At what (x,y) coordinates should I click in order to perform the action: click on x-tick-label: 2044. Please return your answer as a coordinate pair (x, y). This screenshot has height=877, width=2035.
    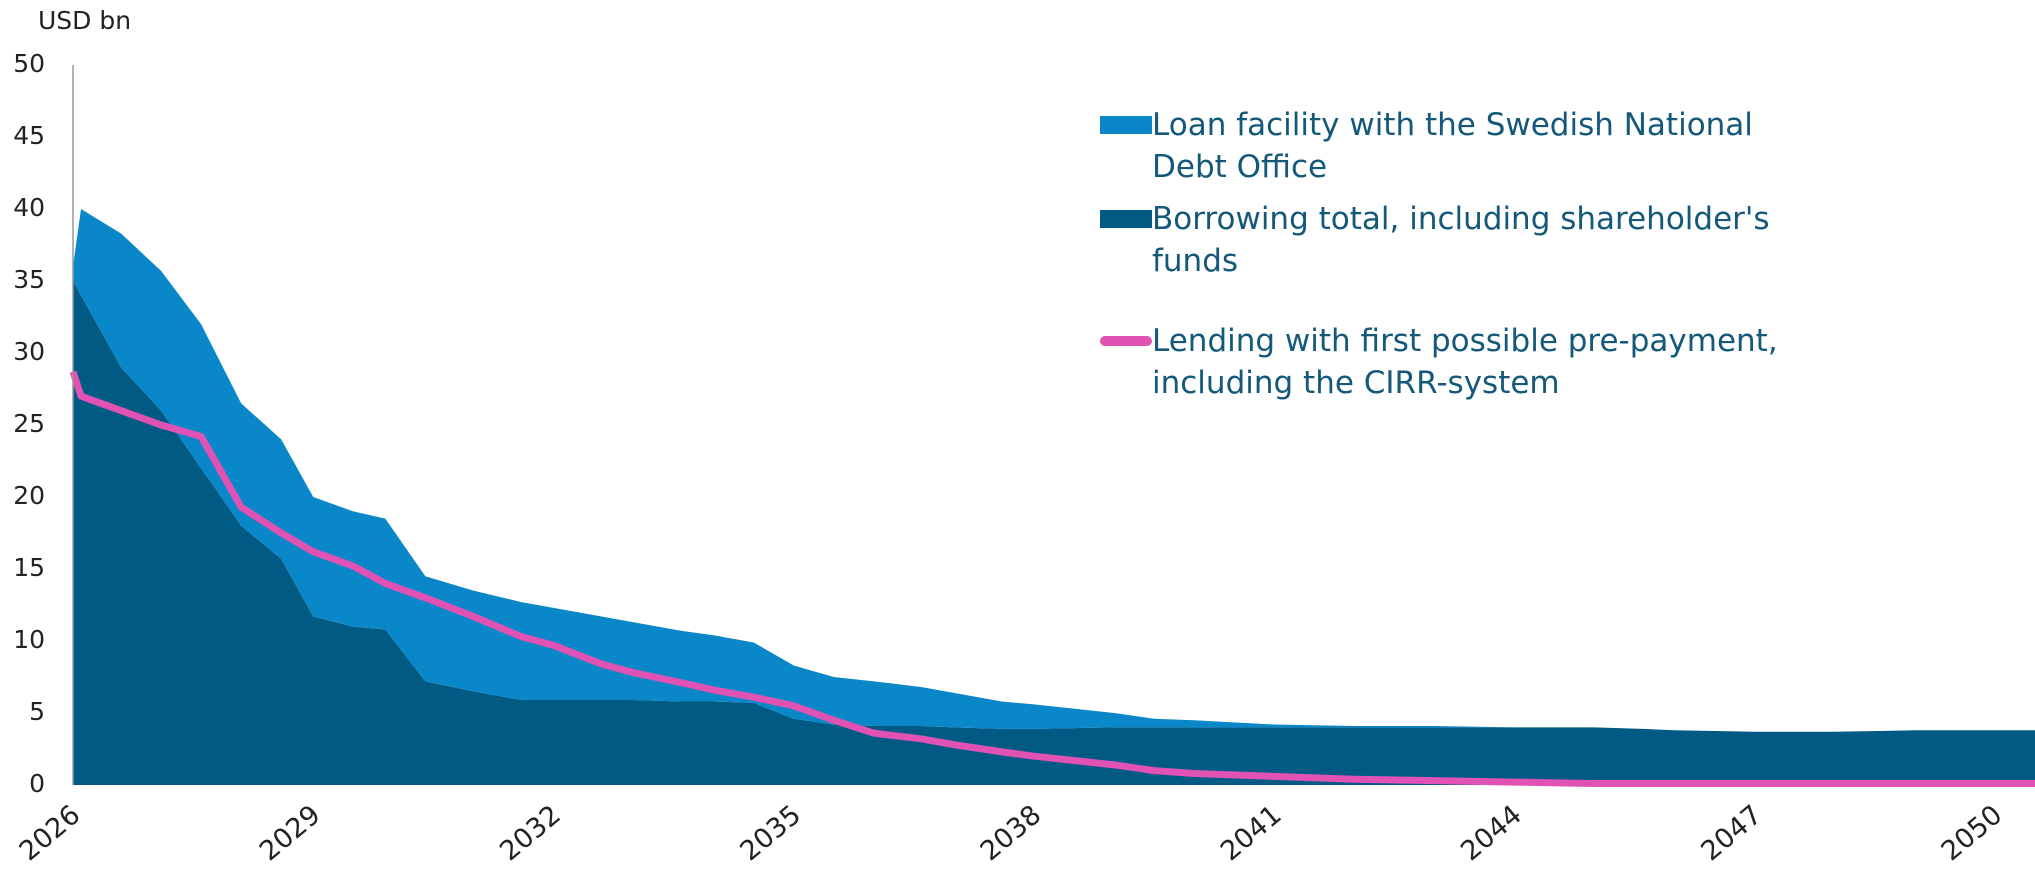
    Looking at the image, I should click on (1491, 833).